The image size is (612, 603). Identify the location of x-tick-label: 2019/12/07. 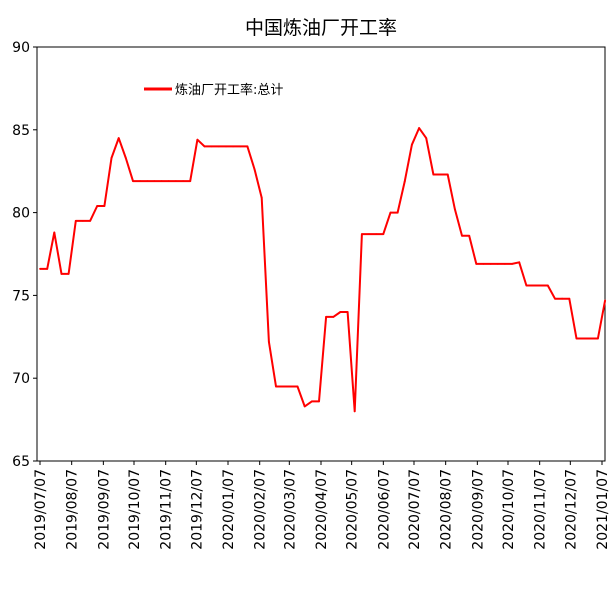
(197, 509).